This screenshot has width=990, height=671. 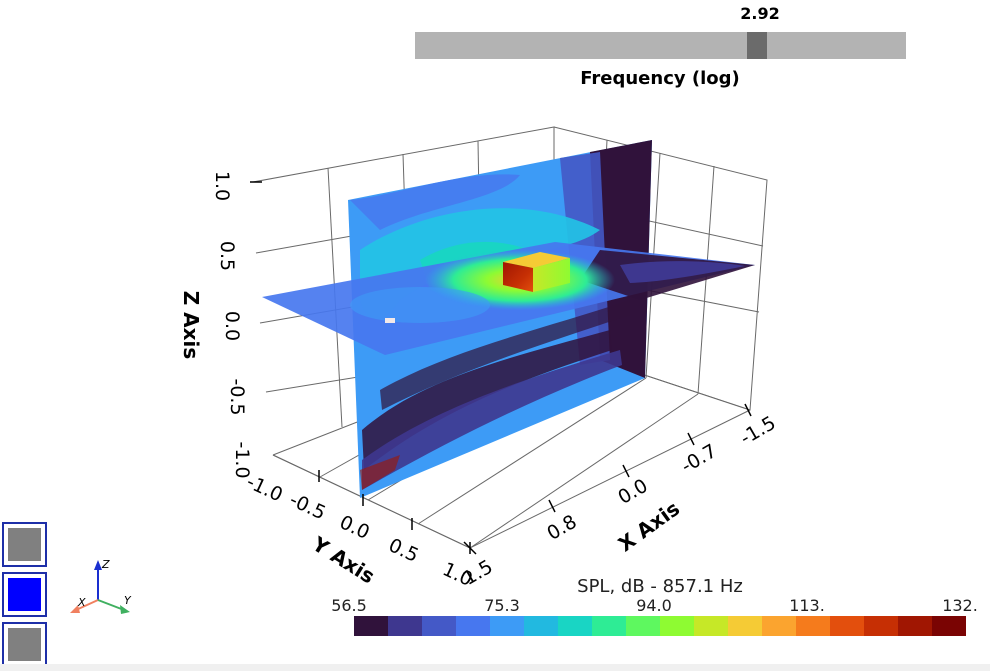 What do you see at coordinates (105, 564) in the screenshot?
I see `orientation-z-label: Z` at bounding box center [105, 564].